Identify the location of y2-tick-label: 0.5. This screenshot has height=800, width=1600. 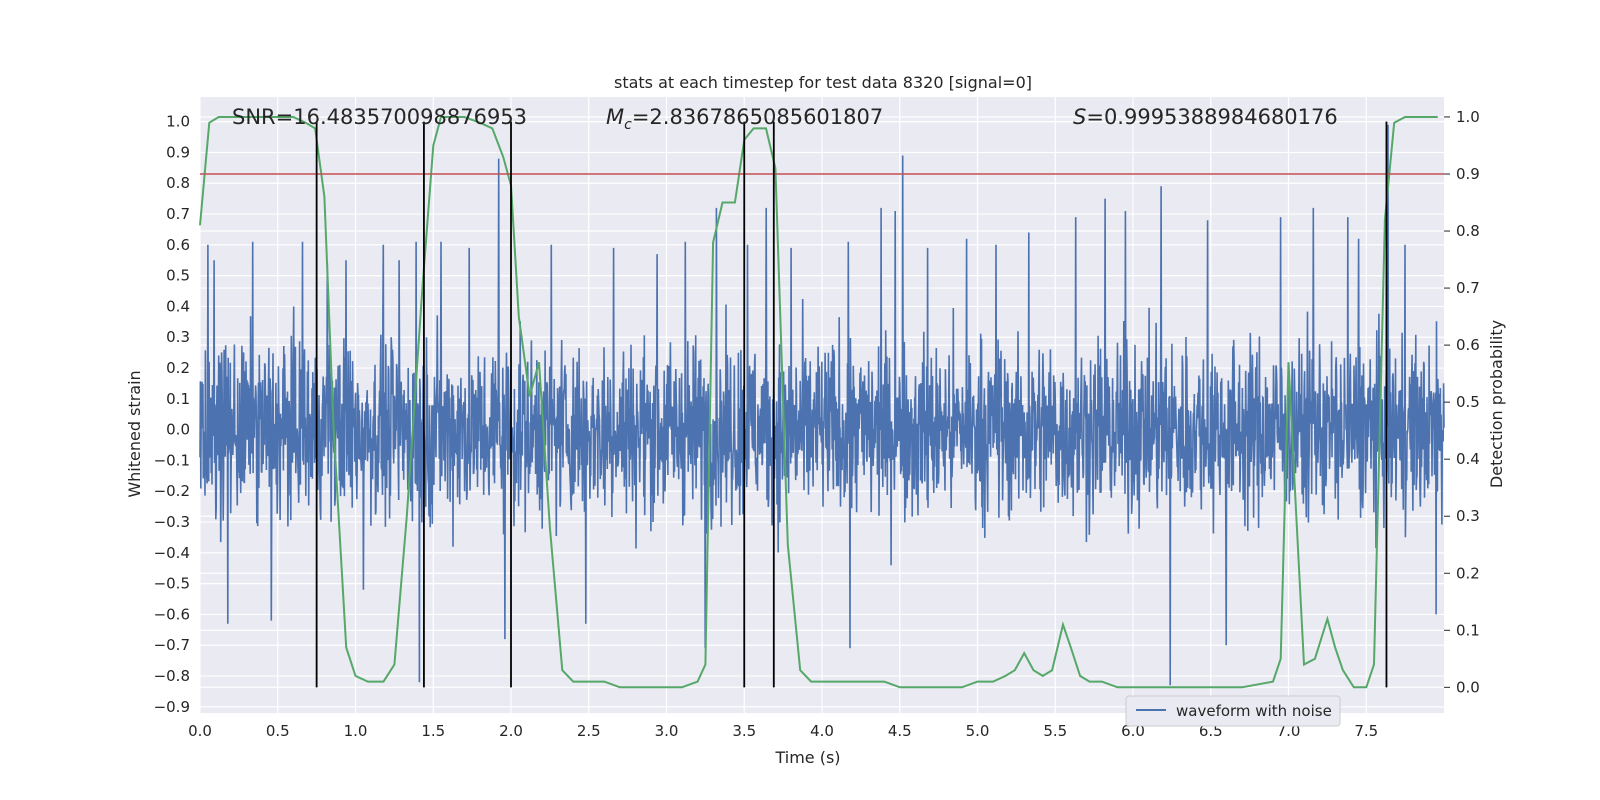
(1468, 402).